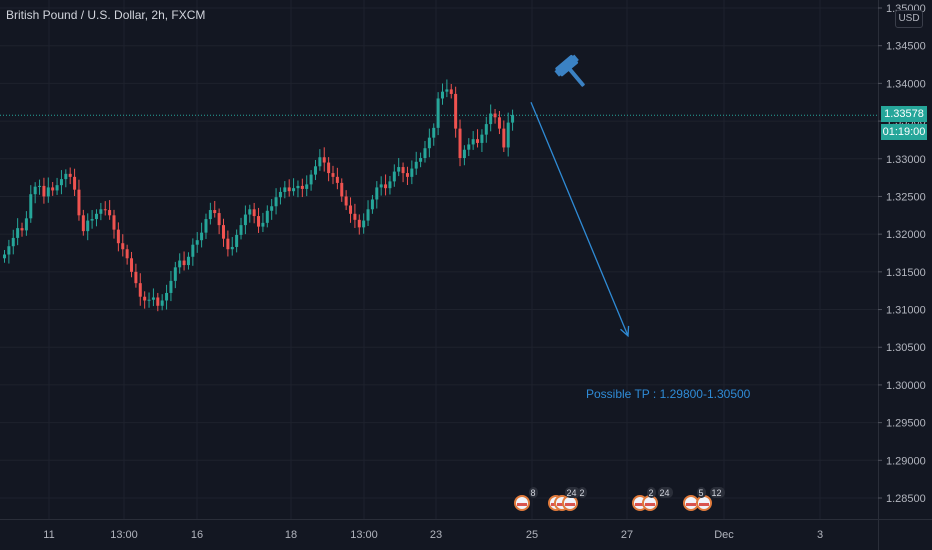 This screenshot has height=550, width=932. I want to click on price-tick-label: 1.29500, so click(906, 424).